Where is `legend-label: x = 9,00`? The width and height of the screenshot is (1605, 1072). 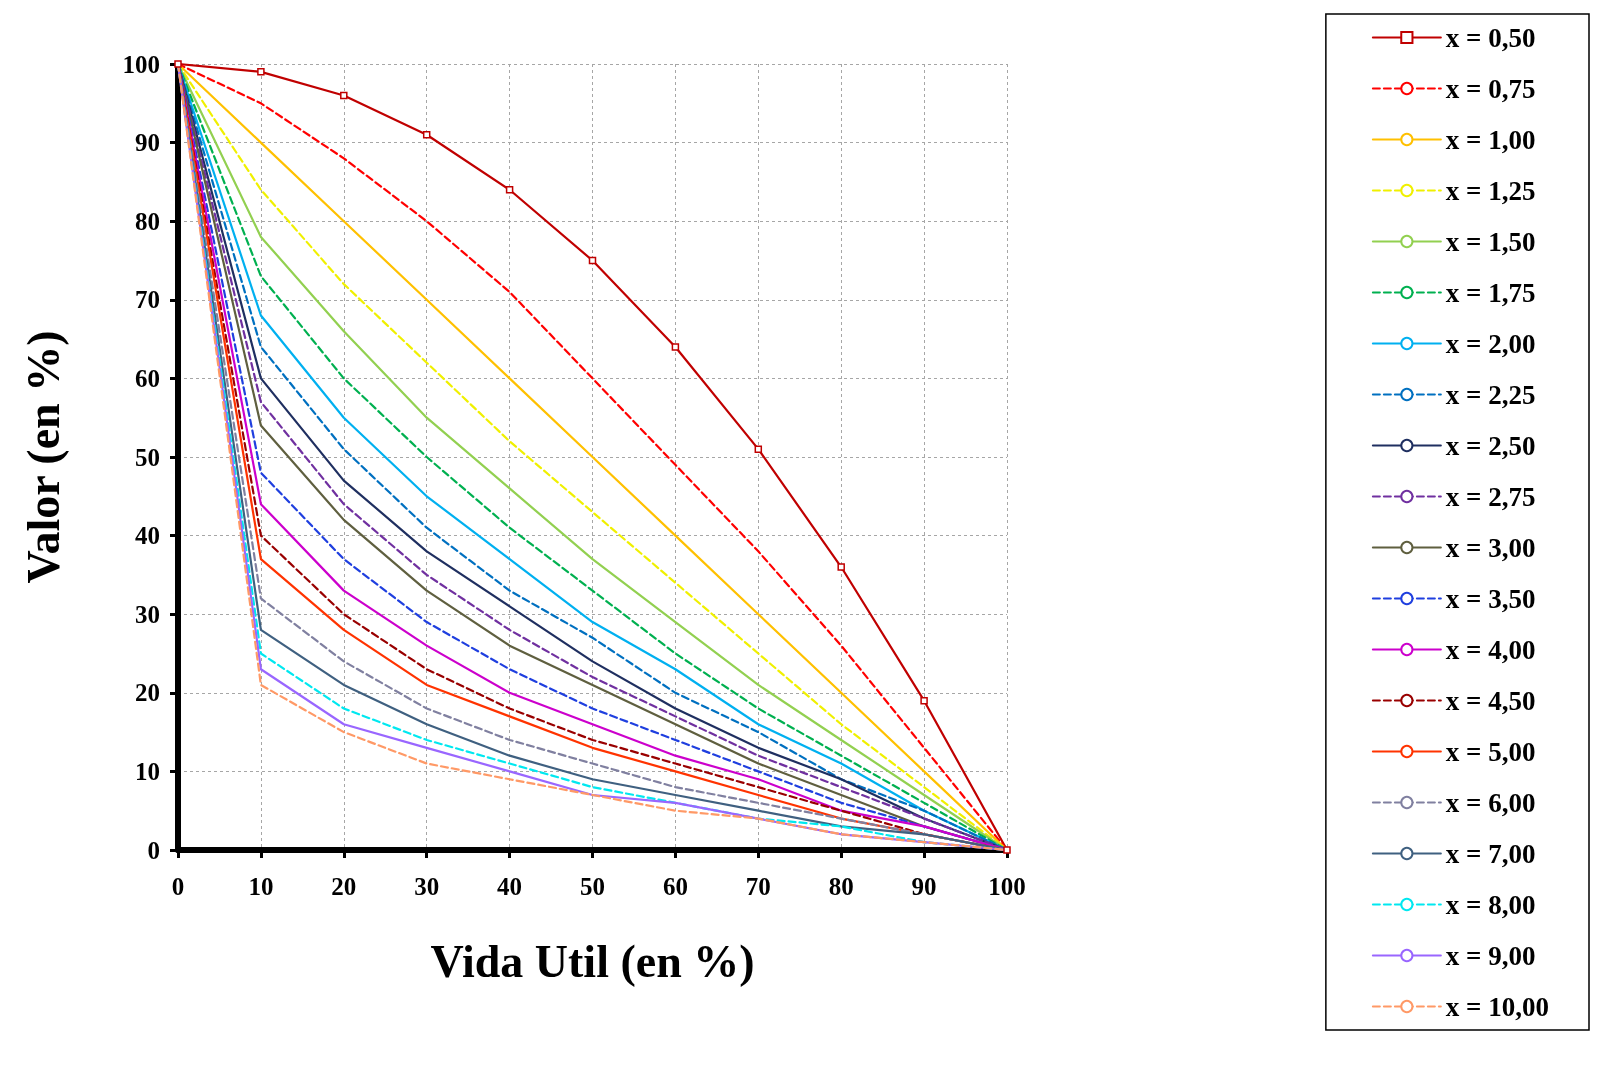
legend-label: x = 9,00 is located at coordinates (1490, 955).